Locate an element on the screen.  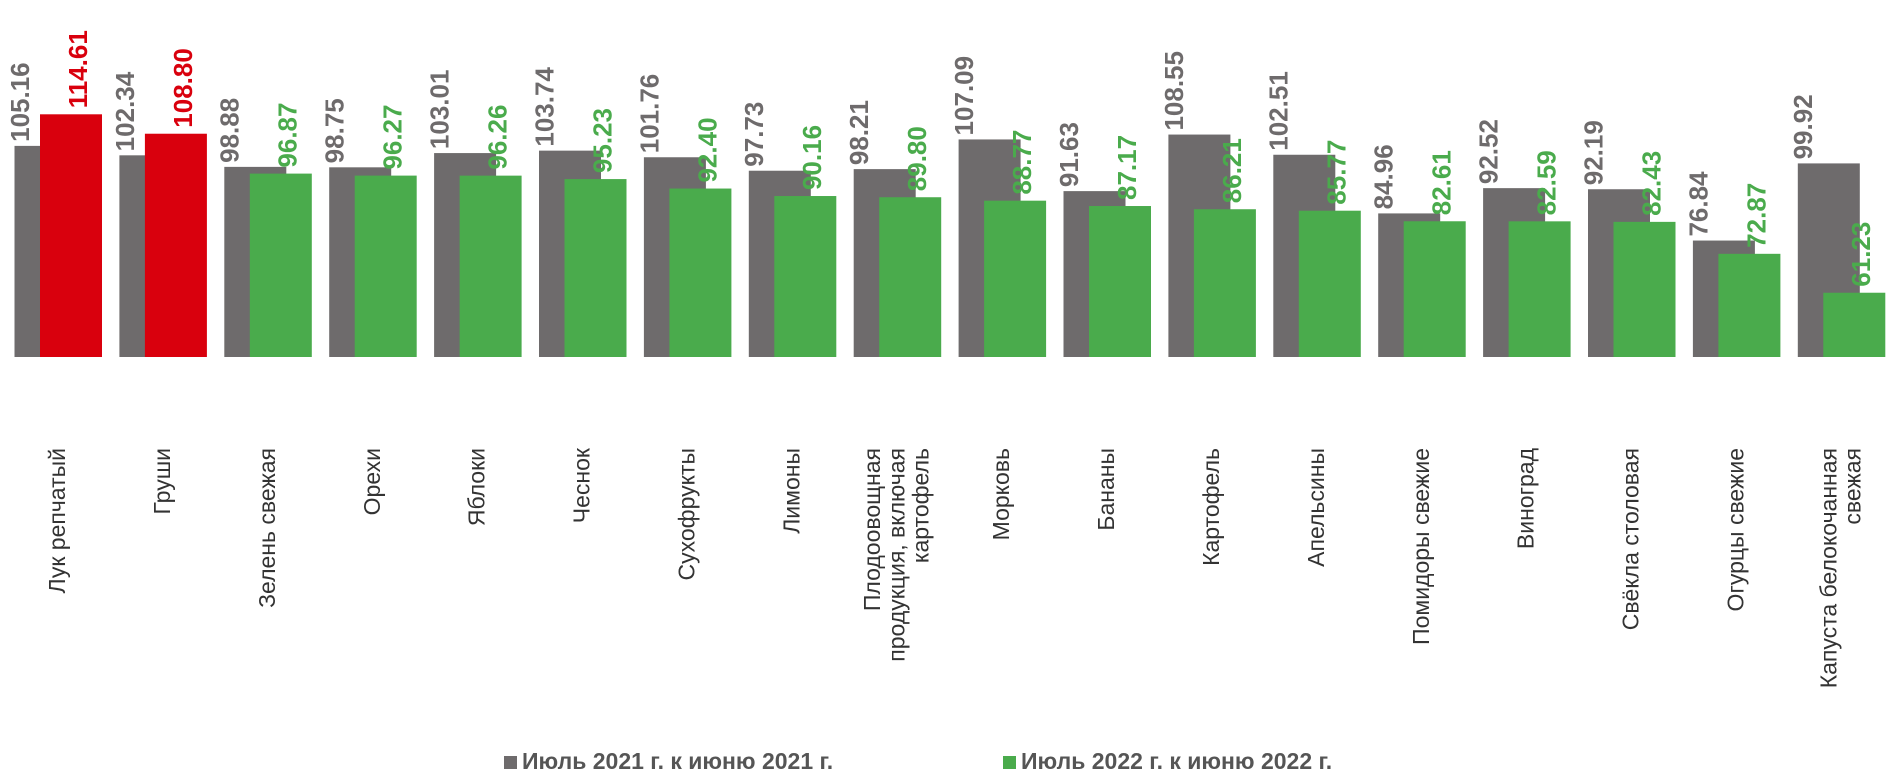
category-label: Свёкла столовая is located at coordinates (1631, 539).